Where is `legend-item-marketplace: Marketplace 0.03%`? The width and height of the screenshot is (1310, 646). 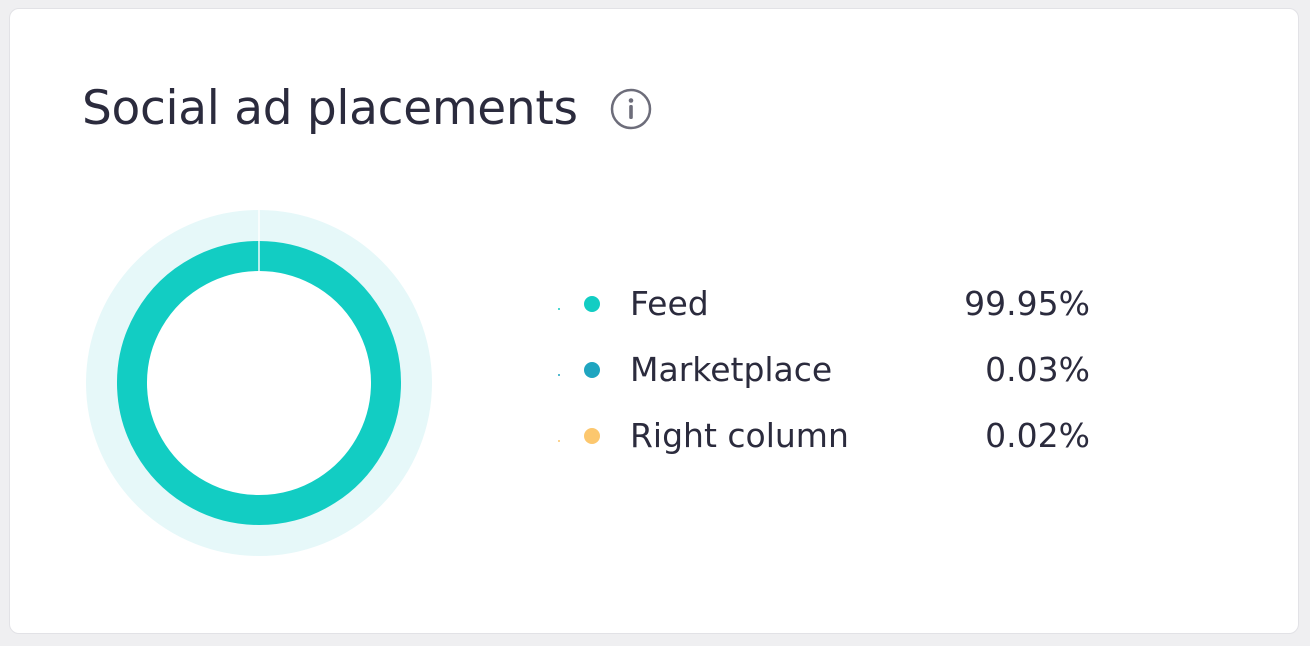 legend-item-marketplace: Marketplace 0.03% is located at coordinates (820, 379).